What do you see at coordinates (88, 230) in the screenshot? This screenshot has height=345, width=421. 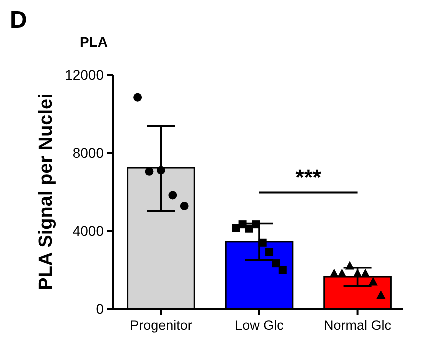 I see `y-tick-label: 4000` at bounding box center [88, 230].